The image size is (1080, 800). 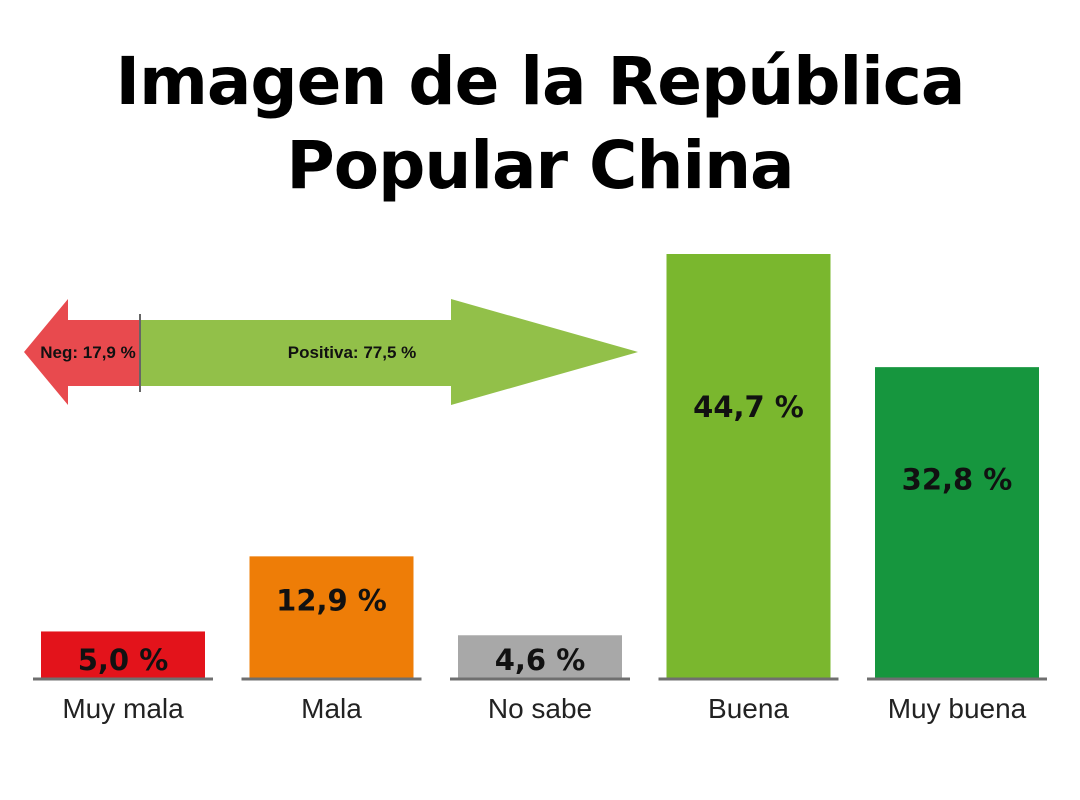 What do you see at coordinates (540, 165) in the screenshot?
I see `chart-title-line-2: Popular China` at bounding box center [540, 165].